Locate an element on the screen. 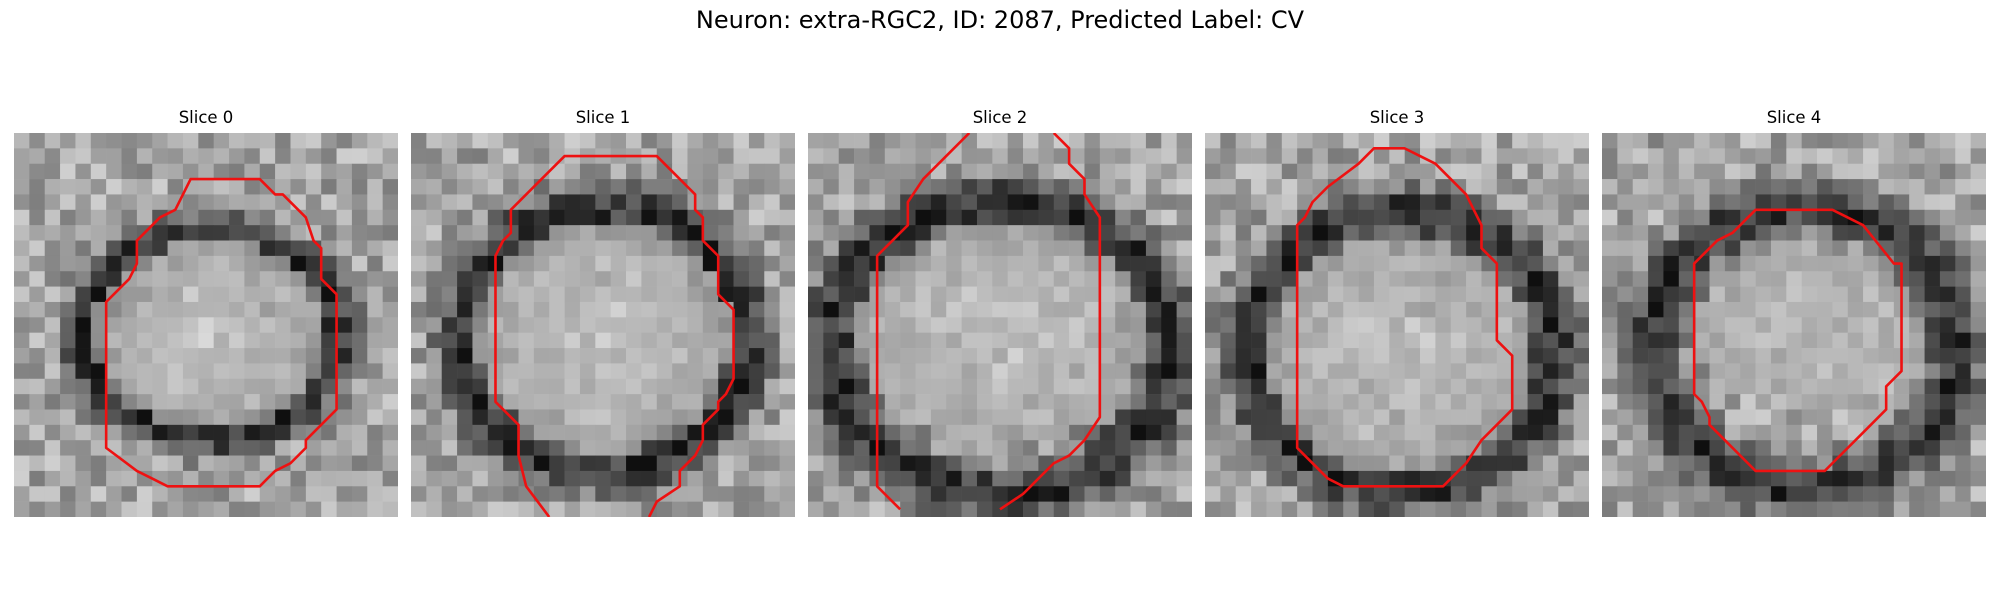 This screenshot has width=2000, height=600. panel-title-slice-4: Slice 4 is located at coordinates (1794, 117).